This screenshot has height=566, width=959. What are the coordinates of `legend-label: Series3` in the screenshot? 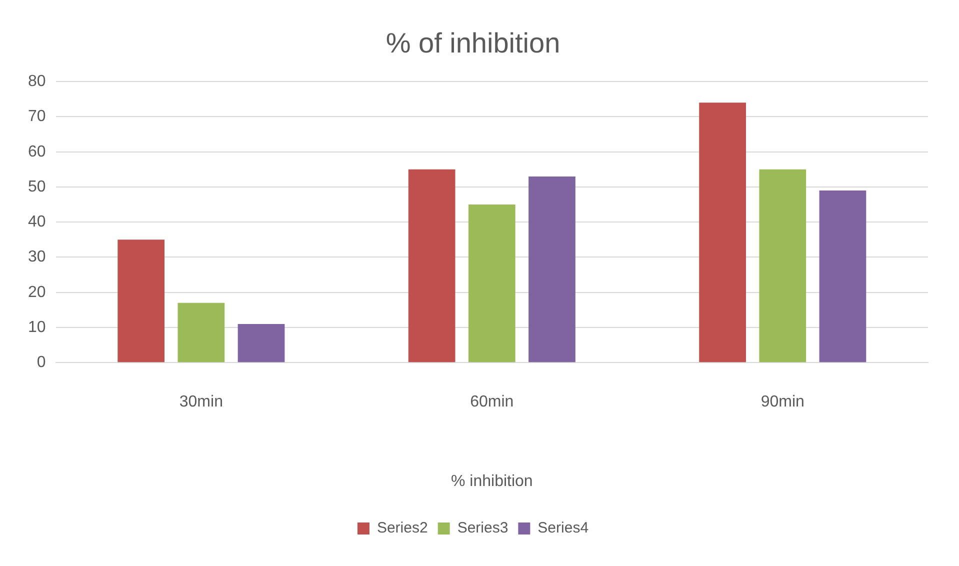 It's located at (482, 528).